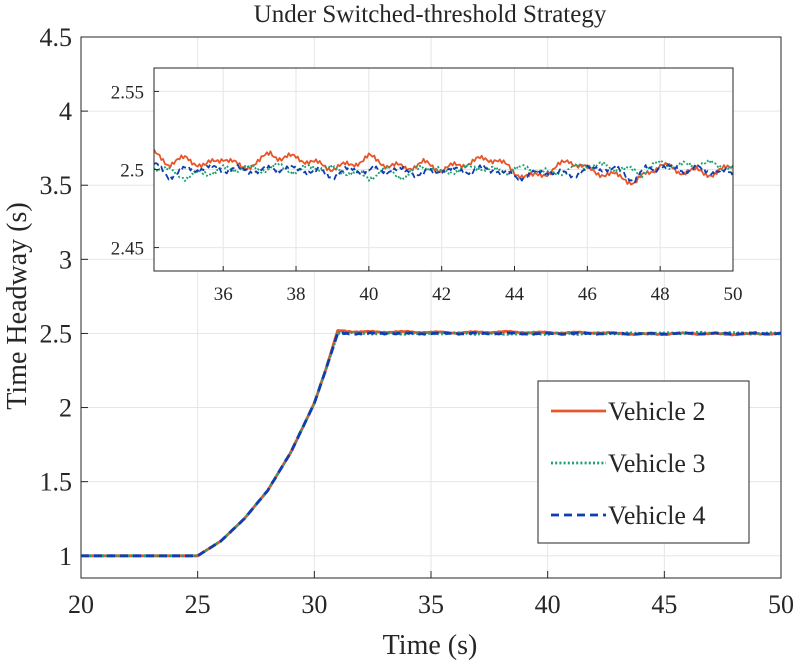 The width and height of the screenshot is (797, 668). I want to click on legend: Vehicle 2 Vehicle 3 Vehicle 4, so click(643, 462).